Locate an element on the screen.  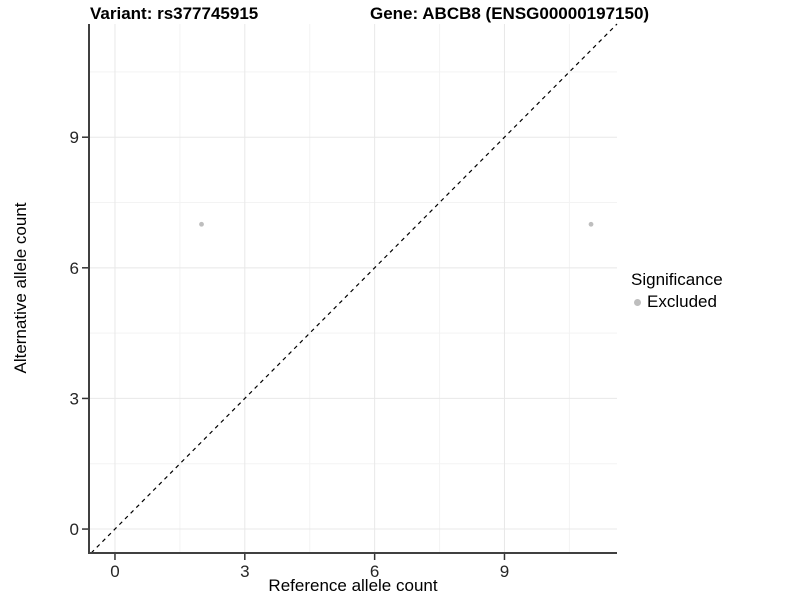
y-axis-title: Alternative allele count is located at coordinates (20, 288).